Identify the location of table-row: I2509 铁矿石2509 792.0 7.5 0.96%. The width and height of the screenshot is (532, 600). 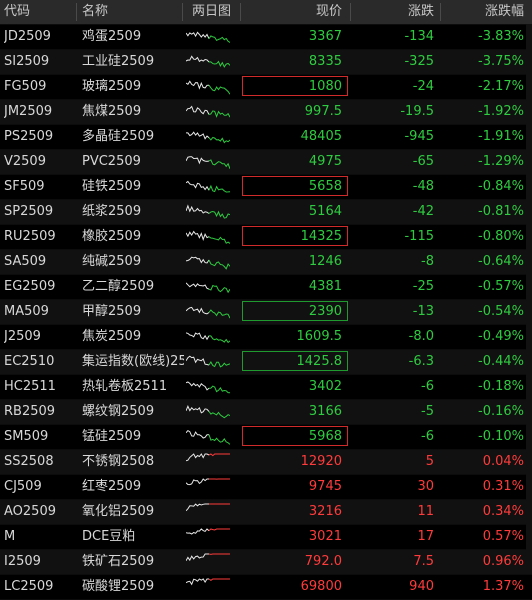
(266, 562).